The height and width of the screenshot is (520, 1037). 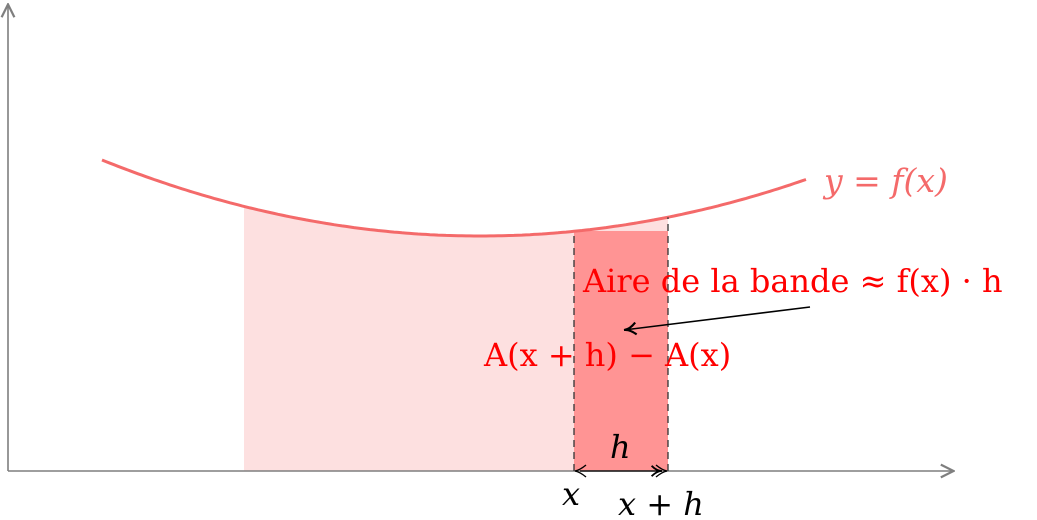 I want to click on difference-label: A(x + h) − A(x), so click(x=607, y=355).